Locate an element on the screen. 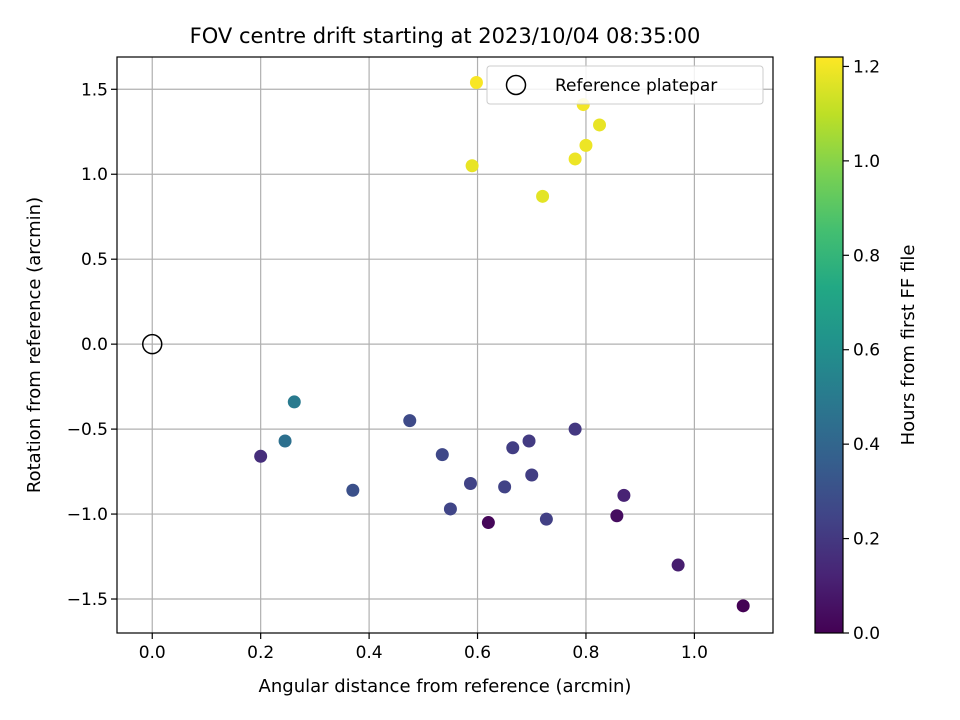  legend-label-reference: Reference platepar is located at coordinates (636, 86).